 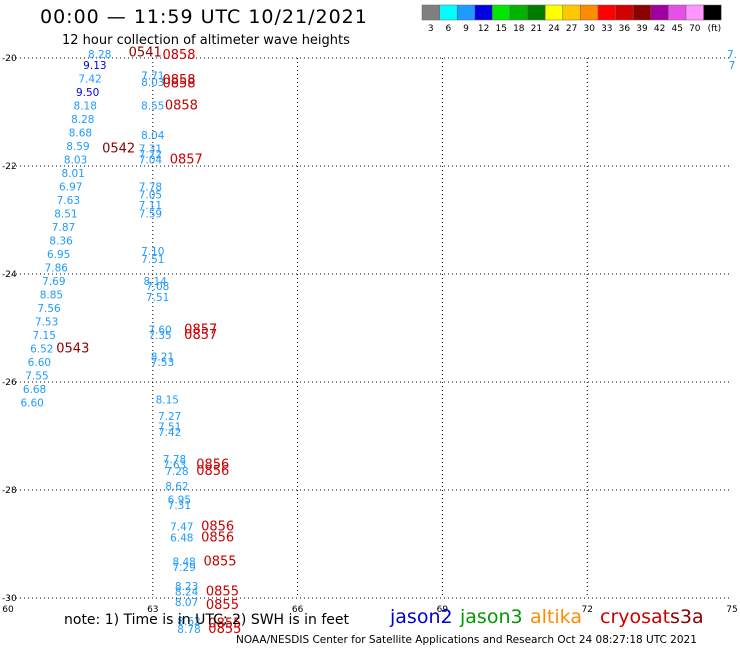 What do you see at coordinates (687, 617) in the screenshot?
I see `satellite-legend-item: s3a` at bounding box center [687, 617].